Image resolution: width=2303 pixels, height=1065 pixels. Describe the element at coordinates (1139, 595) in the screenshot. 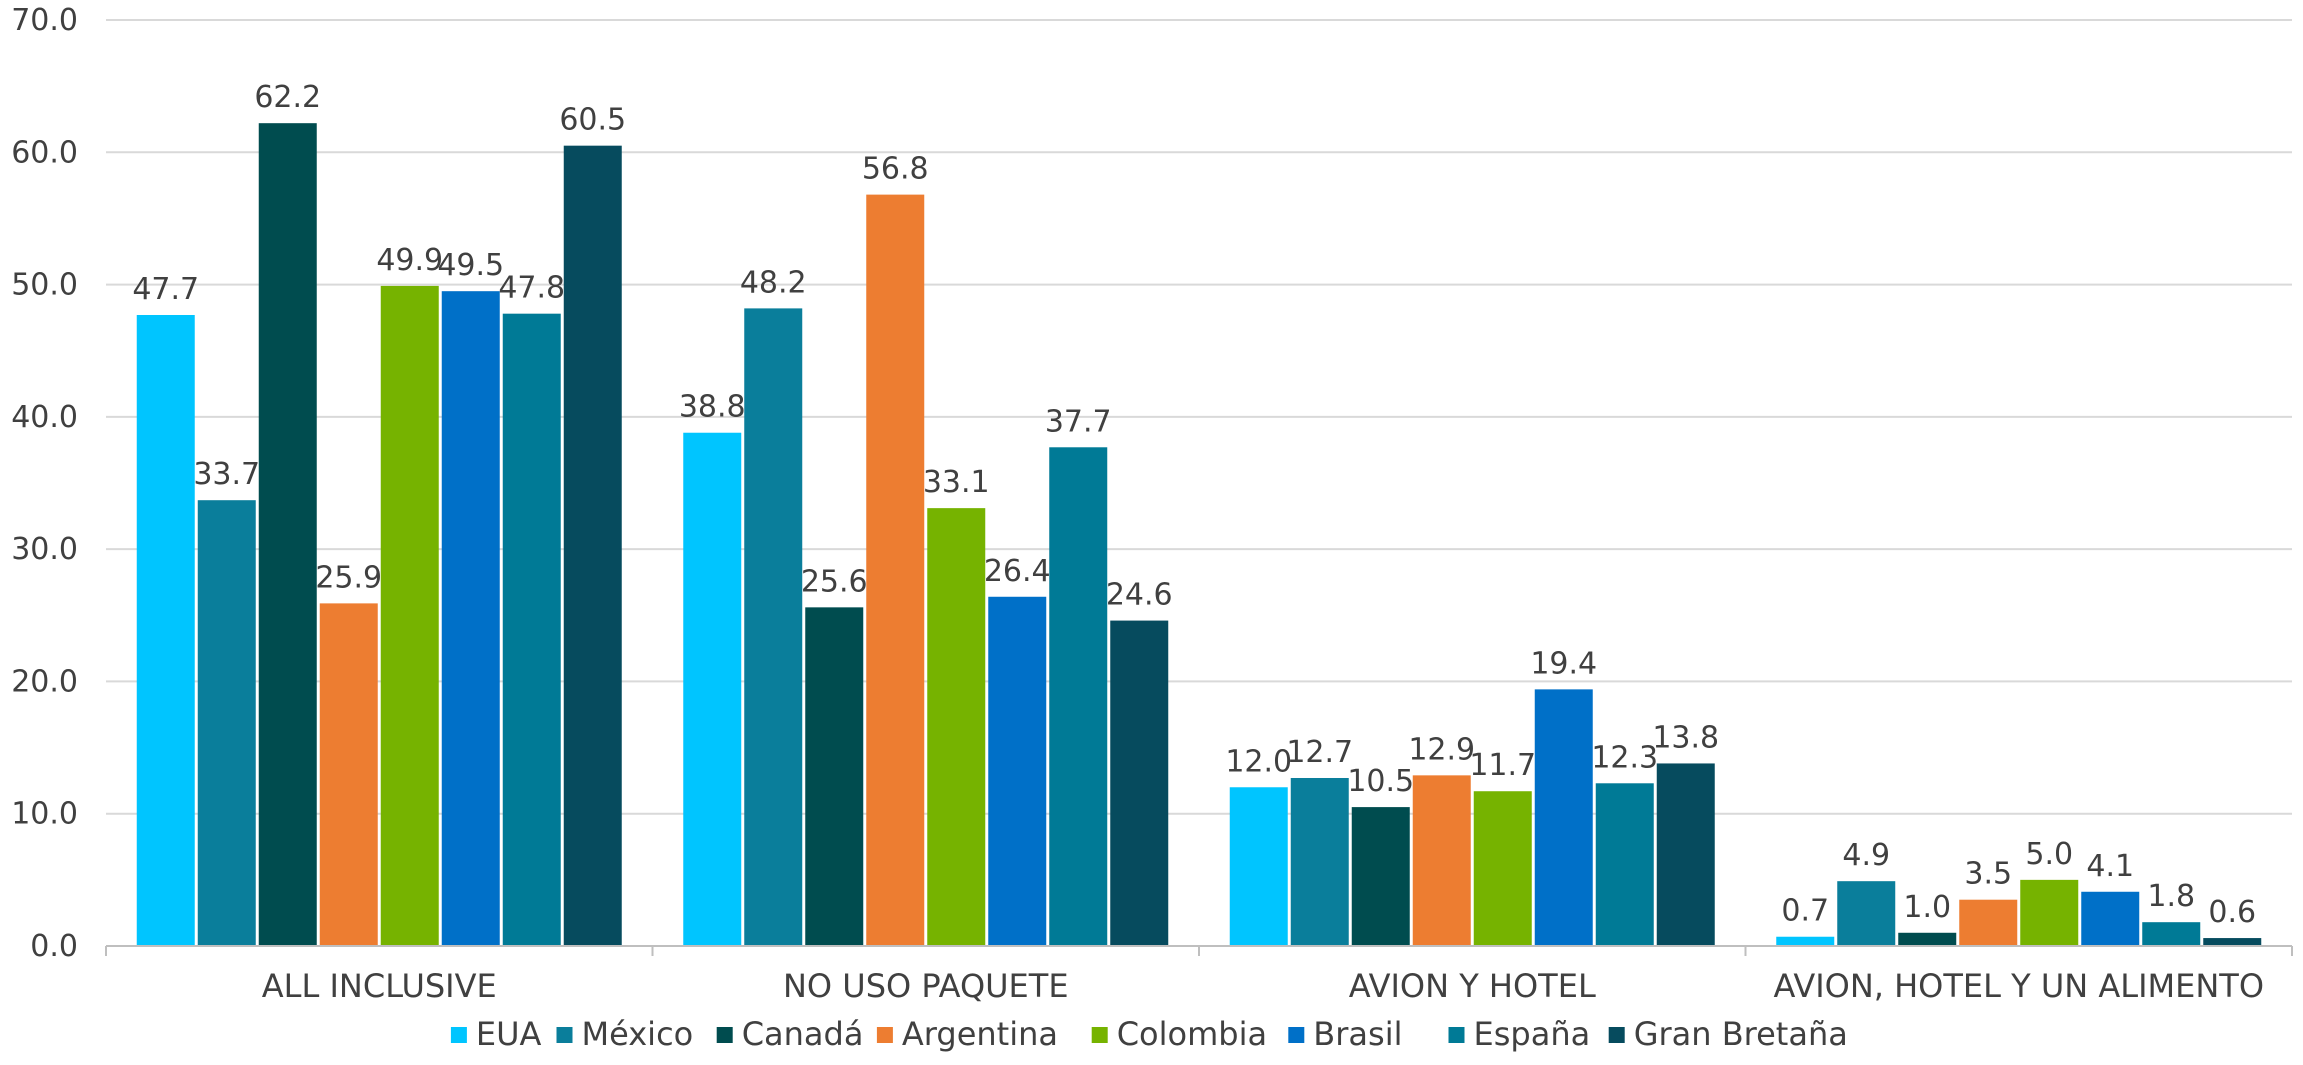

I see `data-label: 24.6` at that location.